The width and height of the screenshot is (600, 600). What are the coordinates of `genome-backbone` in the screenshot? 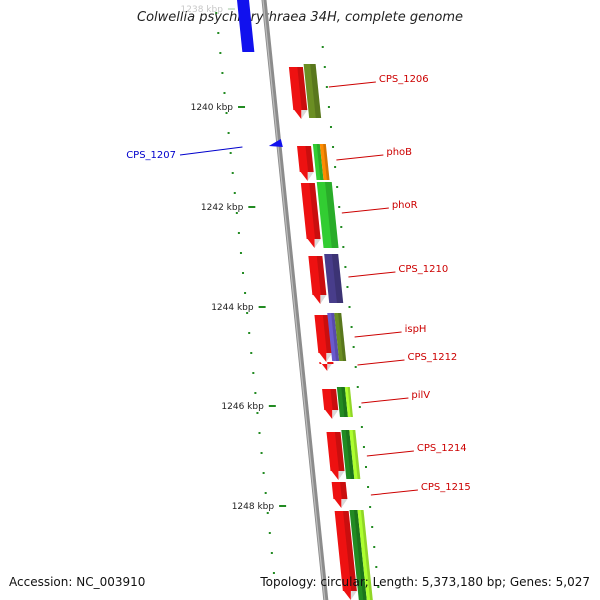 It's located at (295, 300).